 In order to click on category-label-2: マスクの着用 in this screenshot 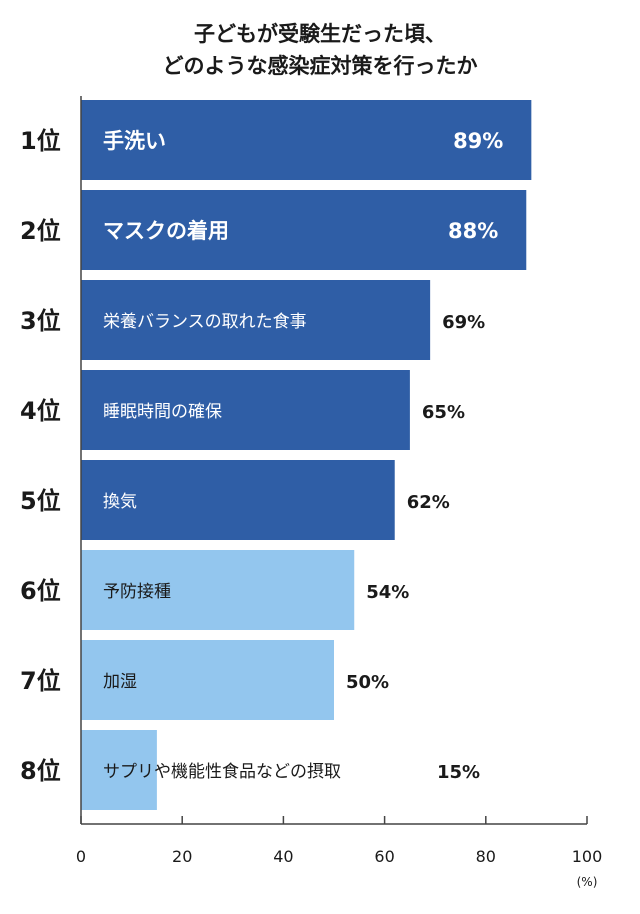, I will do `click(166, 231)`.